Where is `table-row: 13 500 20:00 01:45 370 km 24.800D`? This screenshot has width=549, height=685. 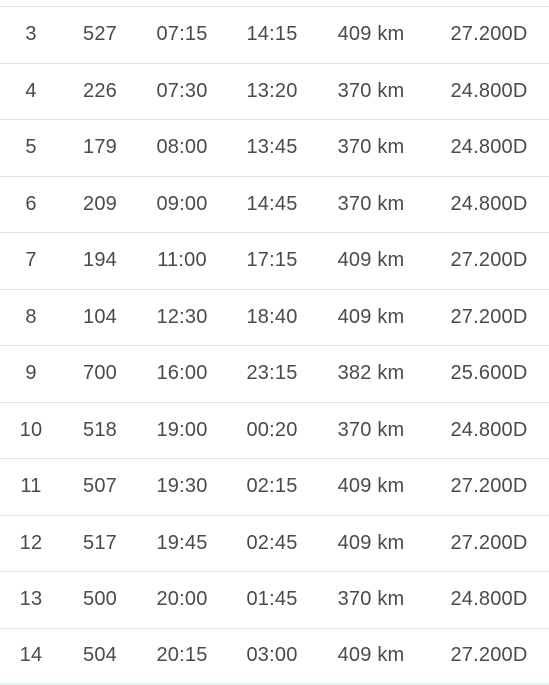
table-row: 13 500 20:00 01:45 370 km 24.800D is located at coordinates (274, 599).